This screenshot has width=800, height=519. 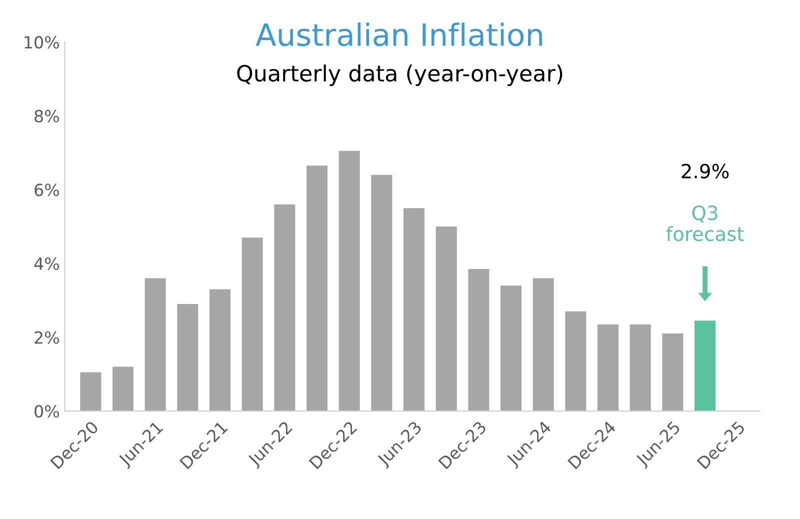 I want to click on text: Quarterly data (year-on-year), so click(x=399, y=75).